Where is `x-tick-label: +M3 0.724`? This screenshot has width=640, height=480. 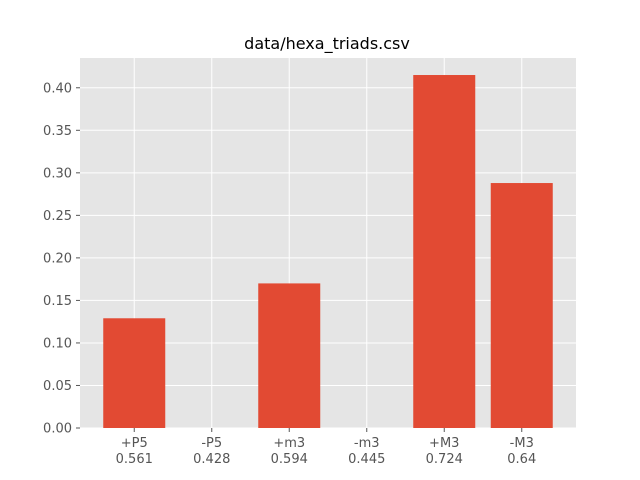 x-tick-label: +M3 0.724 is located at coordinates (444, 451).